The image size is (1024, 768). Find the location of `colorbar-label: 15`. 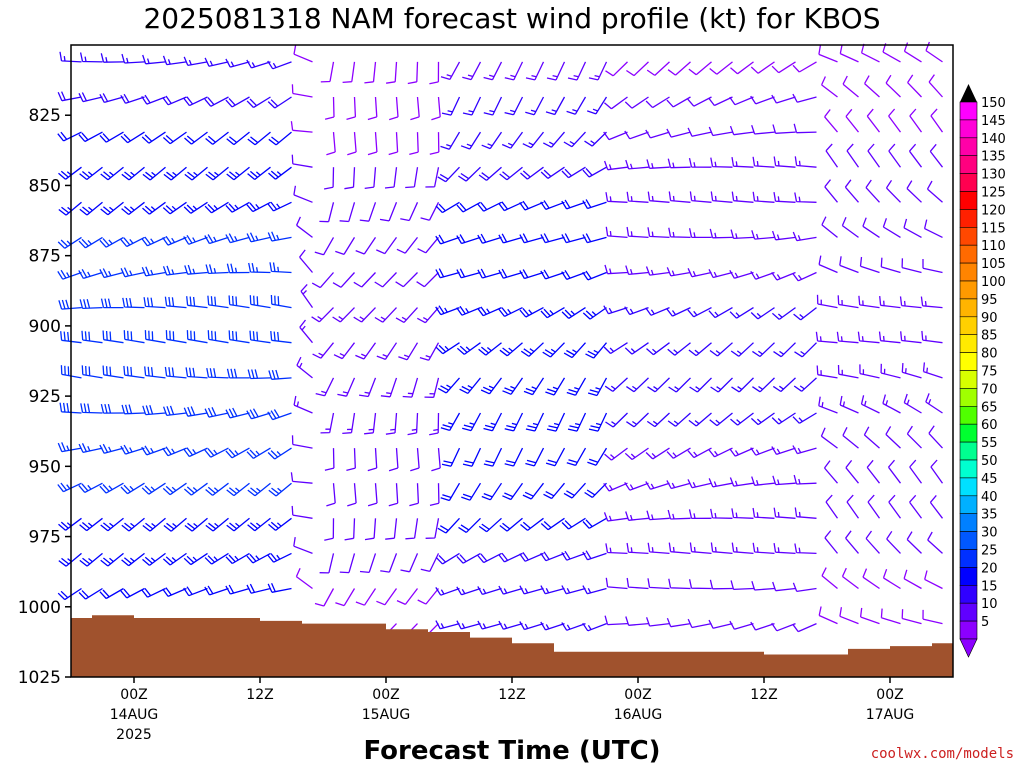

colorbar-label: 15 is located at coordinates (989, 586).